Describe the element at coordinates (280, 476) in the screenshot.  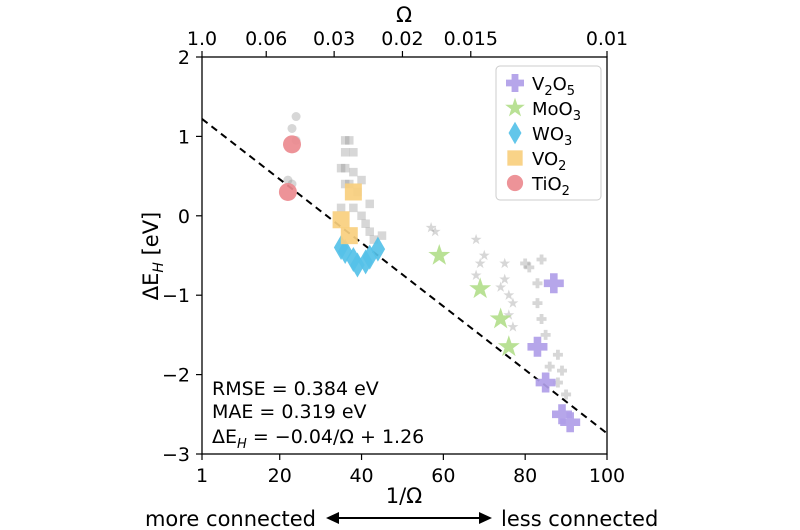
I see `x-tick-label: 20` at that location.